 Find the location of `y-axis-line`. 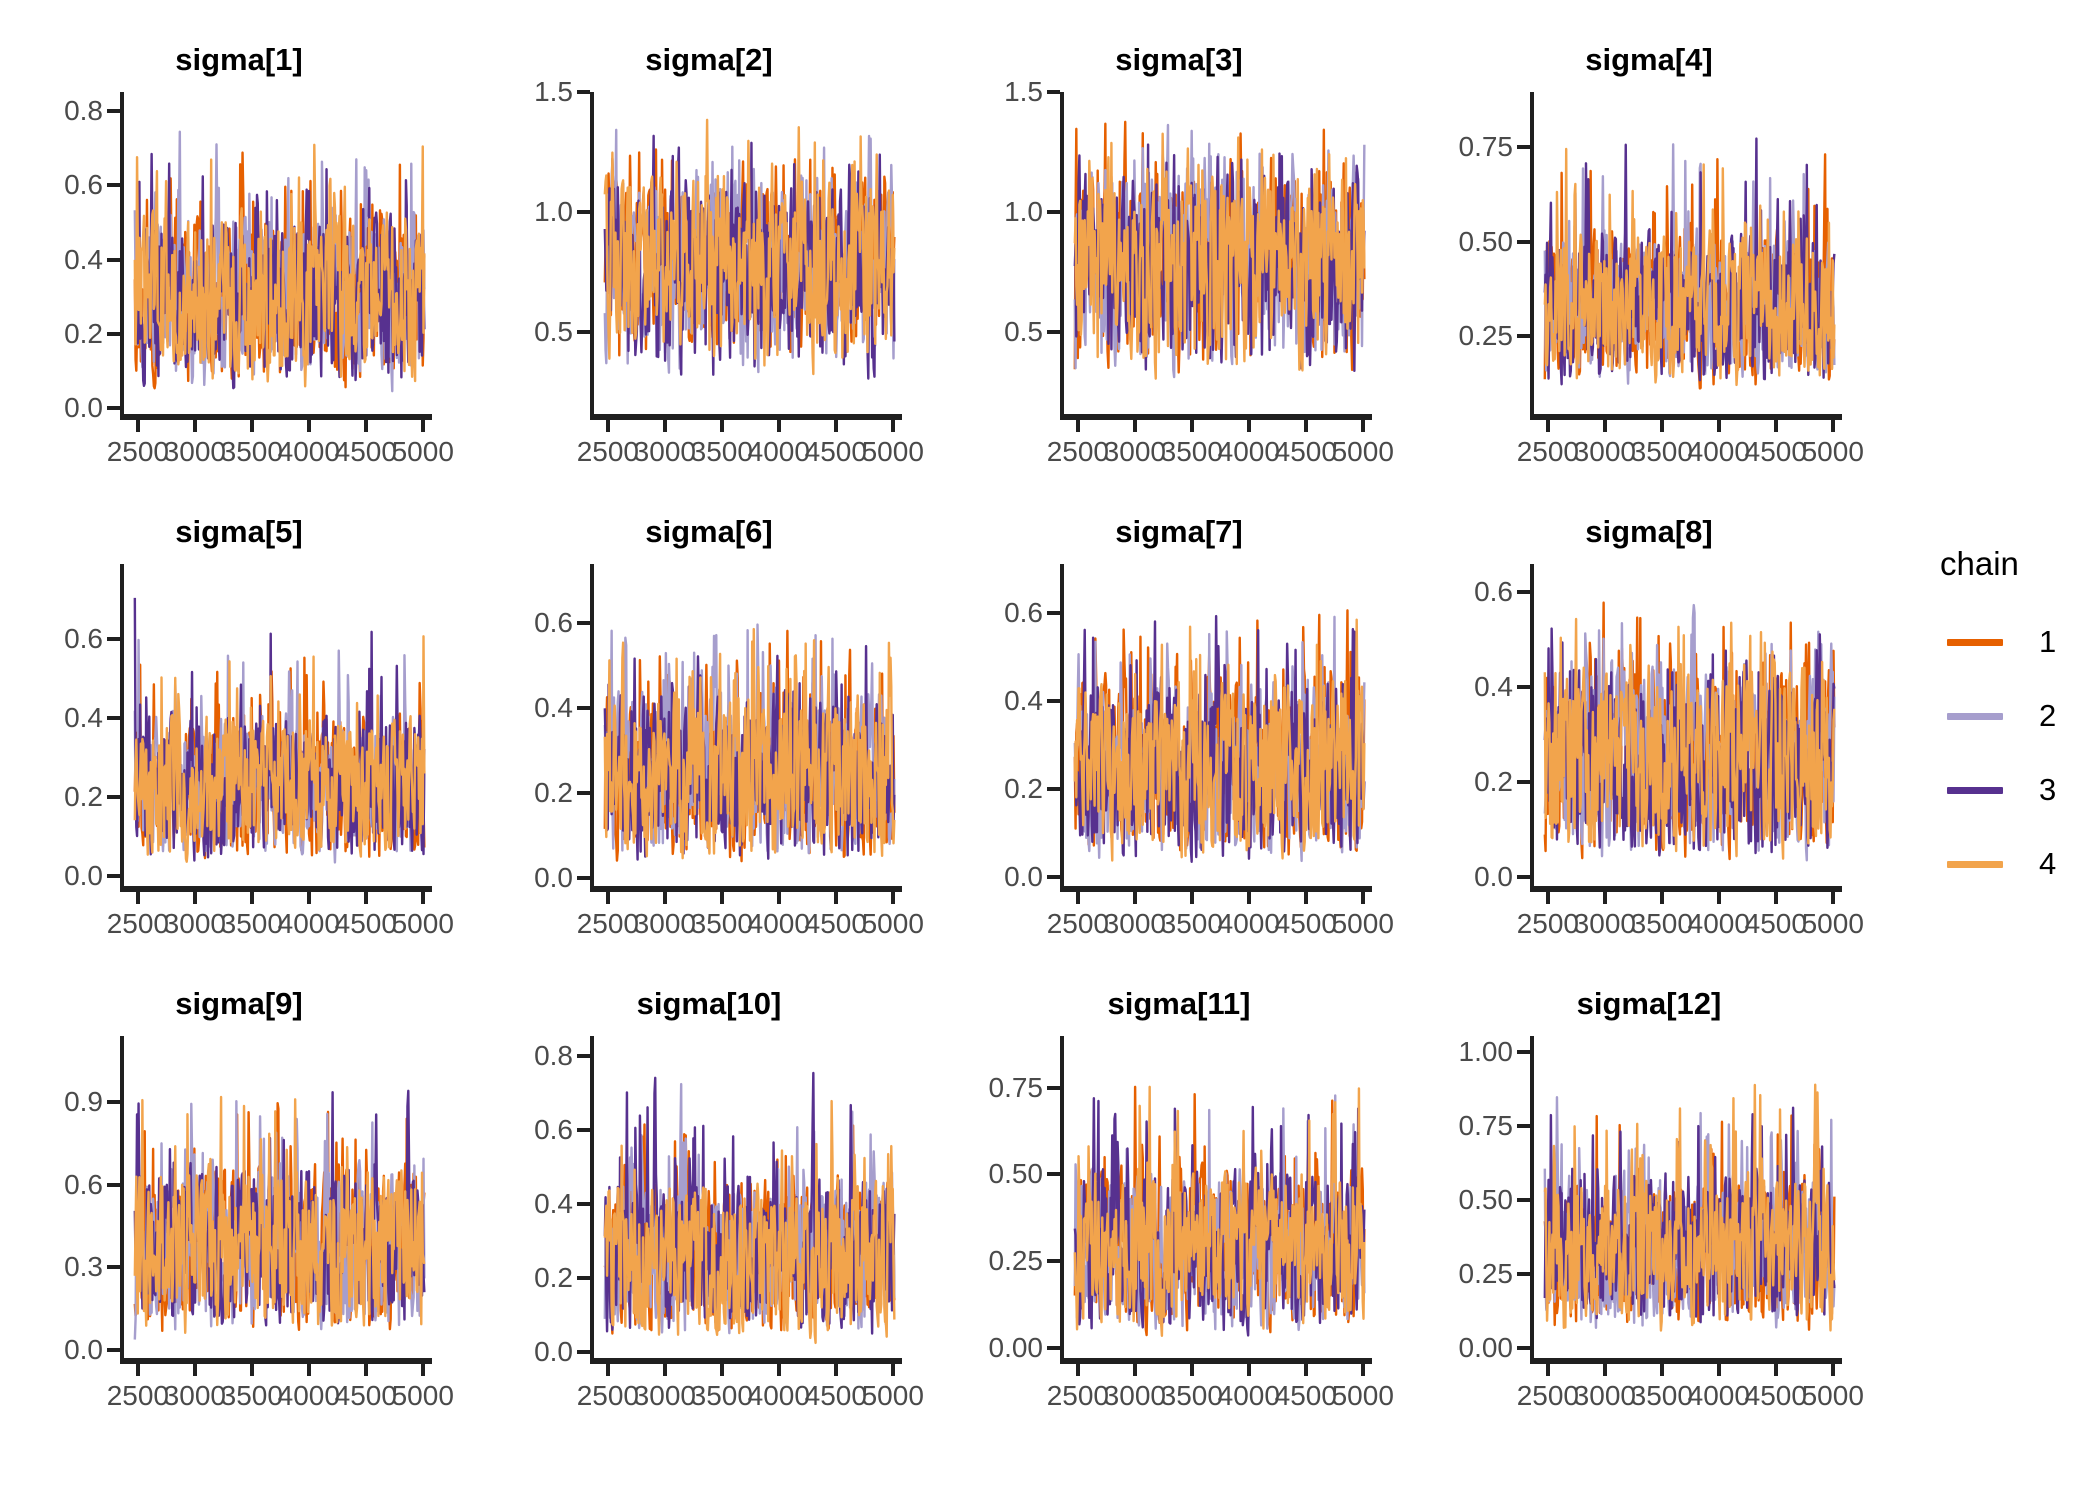

y-axis-line is located at coordinates (1532, 256).